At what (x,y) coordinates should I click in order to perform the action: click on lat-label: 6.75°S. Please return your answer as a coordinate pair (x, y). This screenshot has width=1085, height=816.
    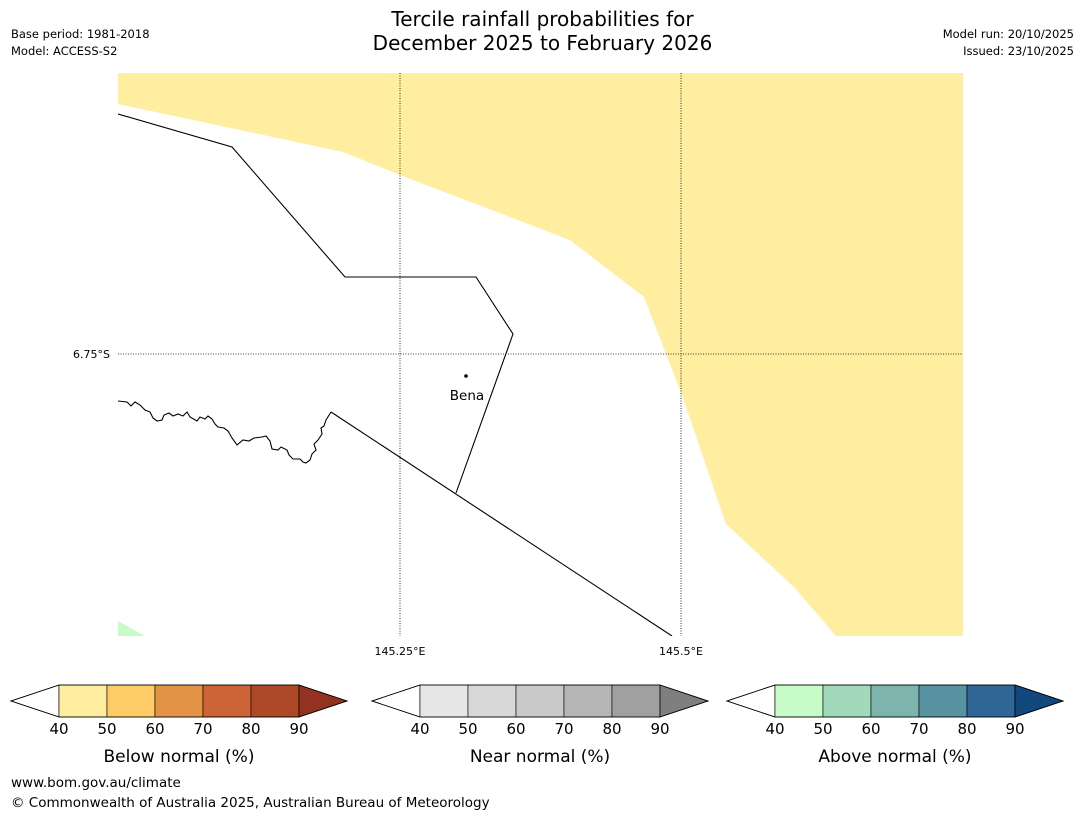
    Looking at the image, I should click on (91, 354).